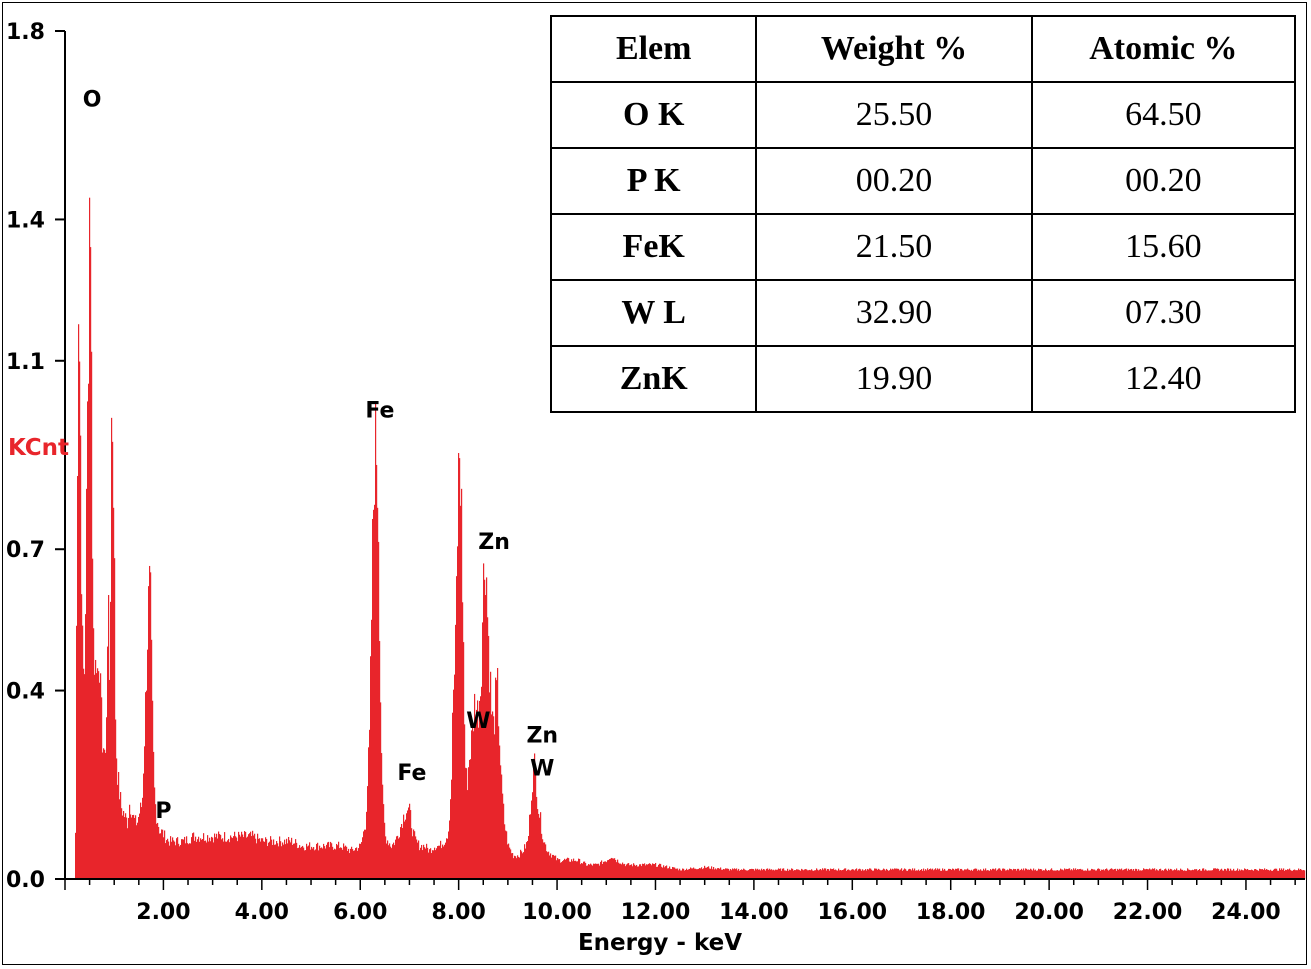 This screenshot has width=1311, height=969. Describe the element at coordinates (557, 912) in the screenshot. I see `x-tick-label: 10.00` at that location.